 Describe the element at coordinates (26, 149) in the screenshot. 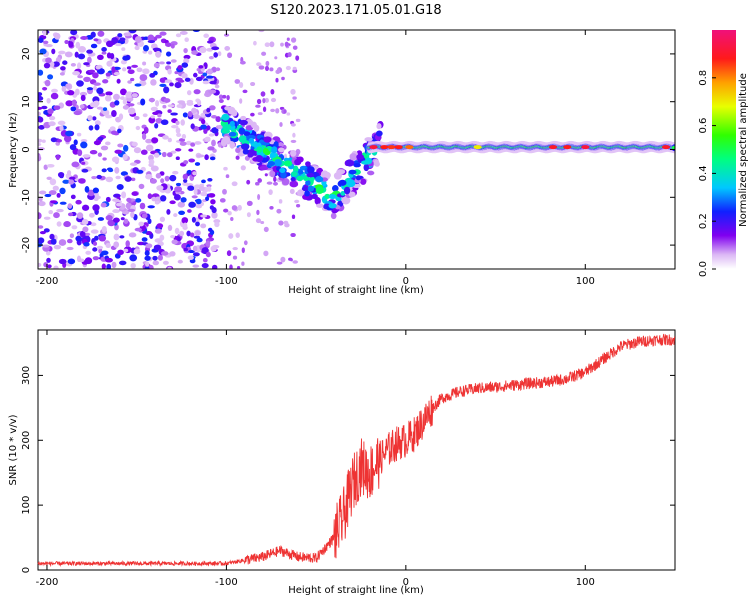

I see `spectrogram-y-tick-label: 0` at that location.